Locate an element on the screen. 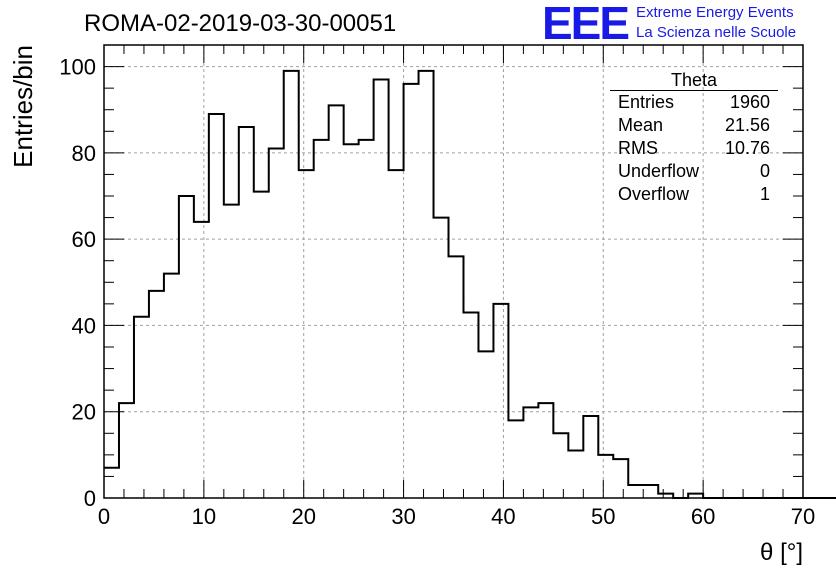 Image resolution: width=836 pixels, height=572 pixels. stats-label: Underflow is located at coordinates (659, 171).